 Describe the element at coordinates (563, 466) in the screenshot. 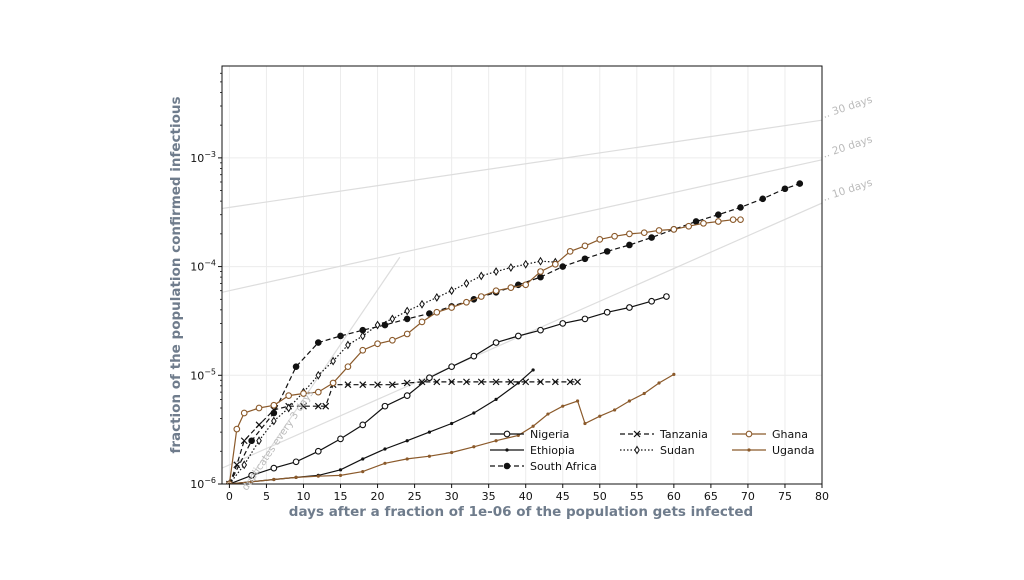

I see `legend-label-south-africa: South Africa` at that location.